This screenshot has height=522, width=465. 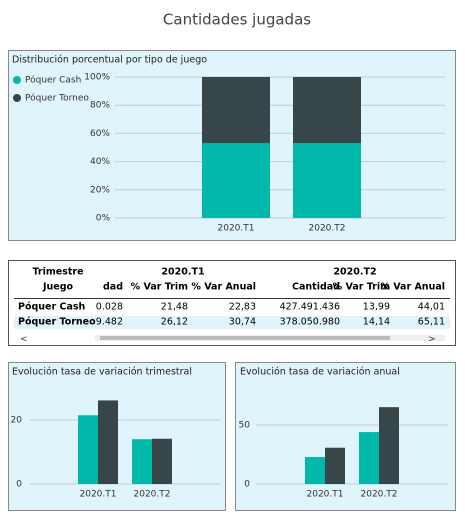 What do you see at coordinates (316, 287) in the screenshot?
I see `table-header: Cantidad` at bounding box center [316, 287].